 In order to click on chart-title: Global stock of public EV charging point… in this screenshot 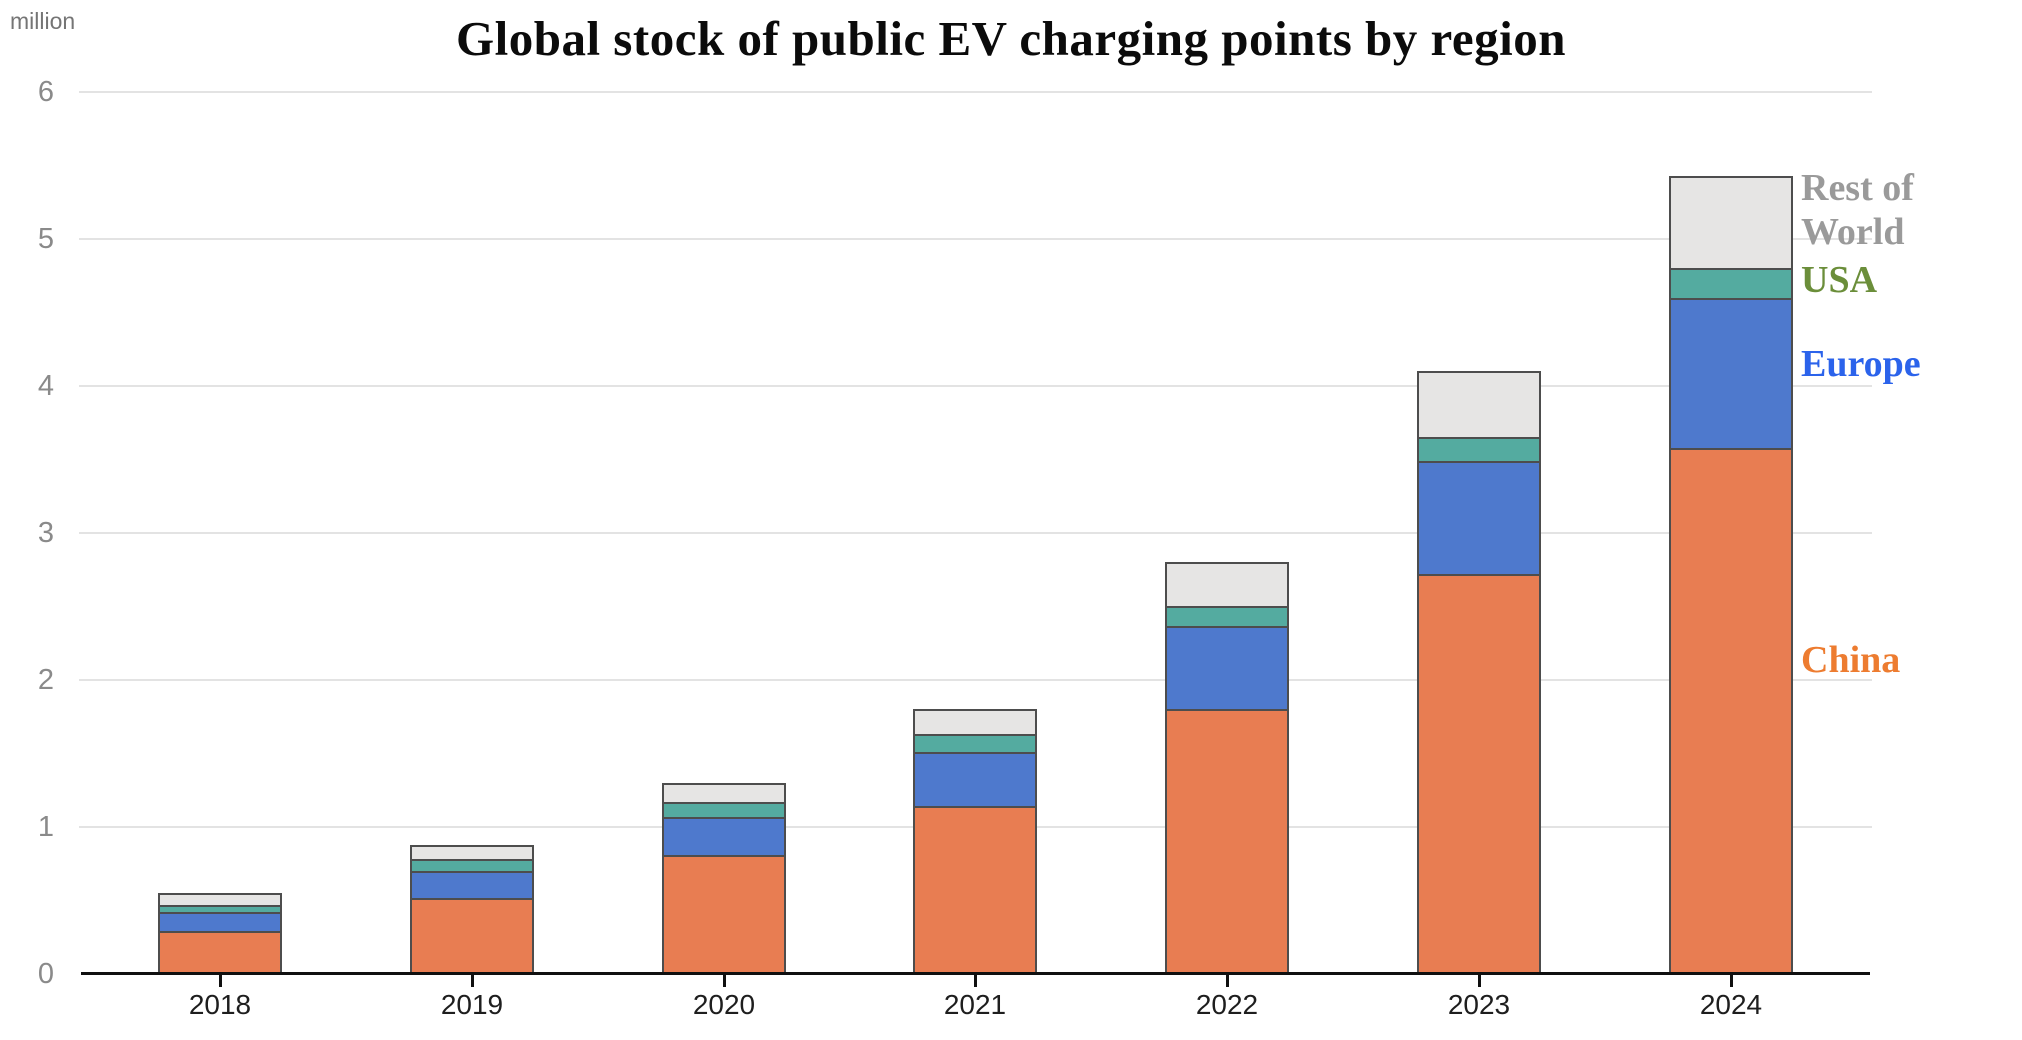, I will do `click(1011, 38)`.